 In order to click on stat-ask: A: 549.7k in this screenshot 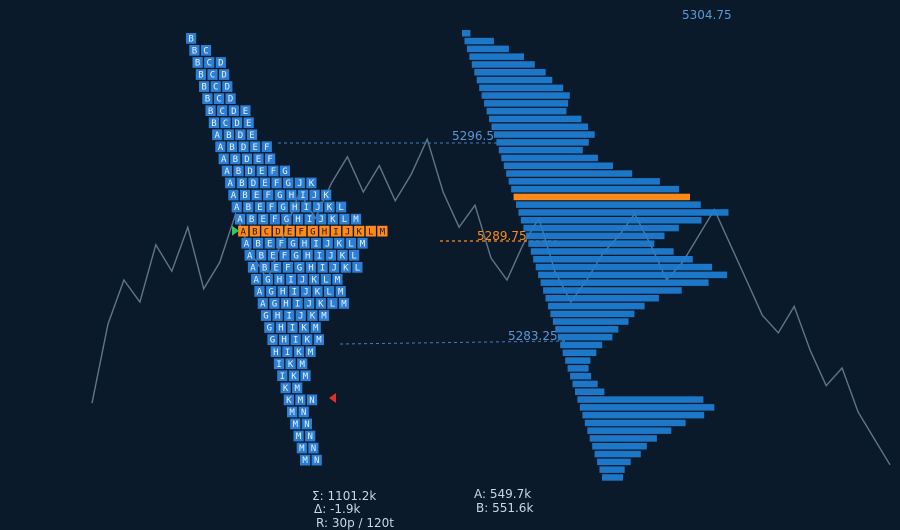, I will do `click(502, 494)`.